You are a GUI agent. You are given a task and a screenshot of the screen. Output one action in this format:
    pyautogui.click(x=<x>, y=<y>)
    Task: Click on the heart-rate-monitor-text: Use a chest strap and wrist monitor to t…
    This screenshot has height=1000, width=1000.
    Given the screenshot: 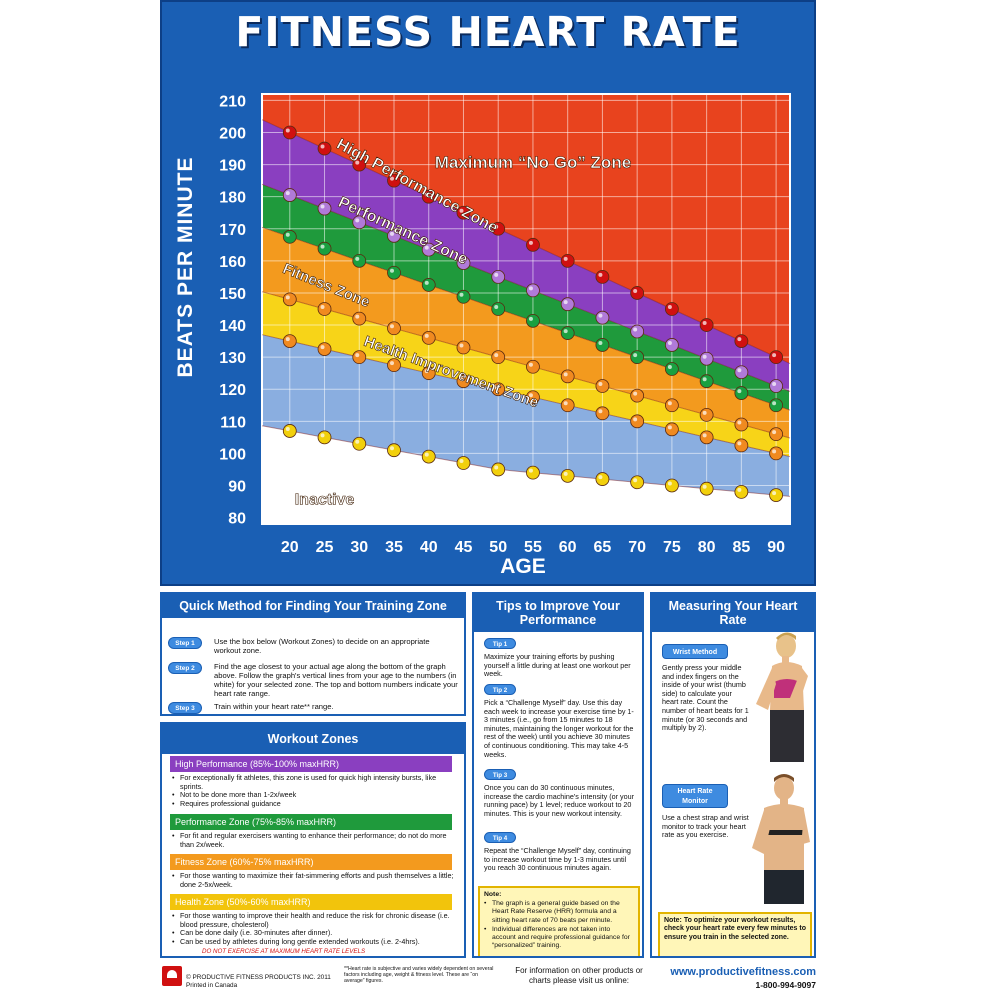 What is the action you would take?
    pyautogui.click(x=705, y=826)
    